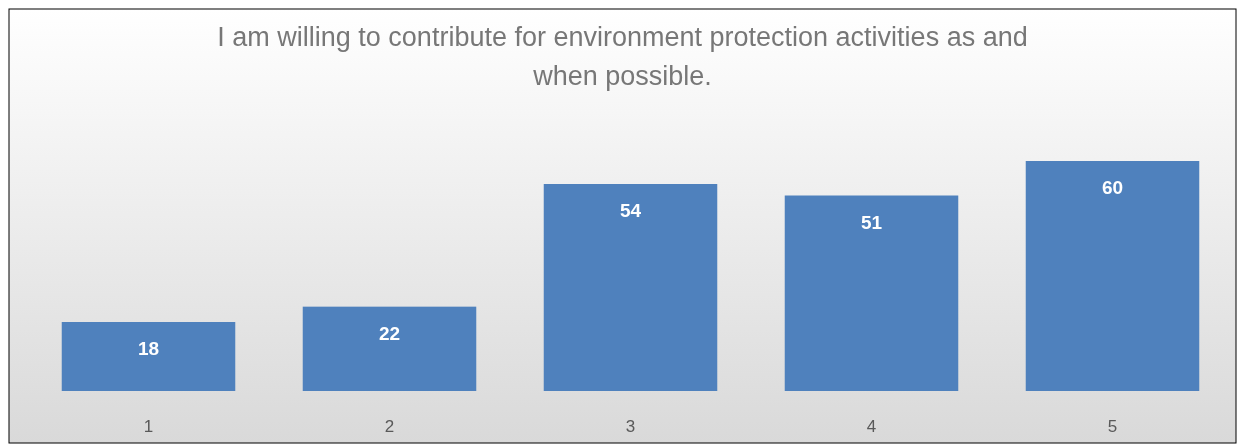 The image size is (1237, 444). I want to click on data-label: 54, so click(630, 210).